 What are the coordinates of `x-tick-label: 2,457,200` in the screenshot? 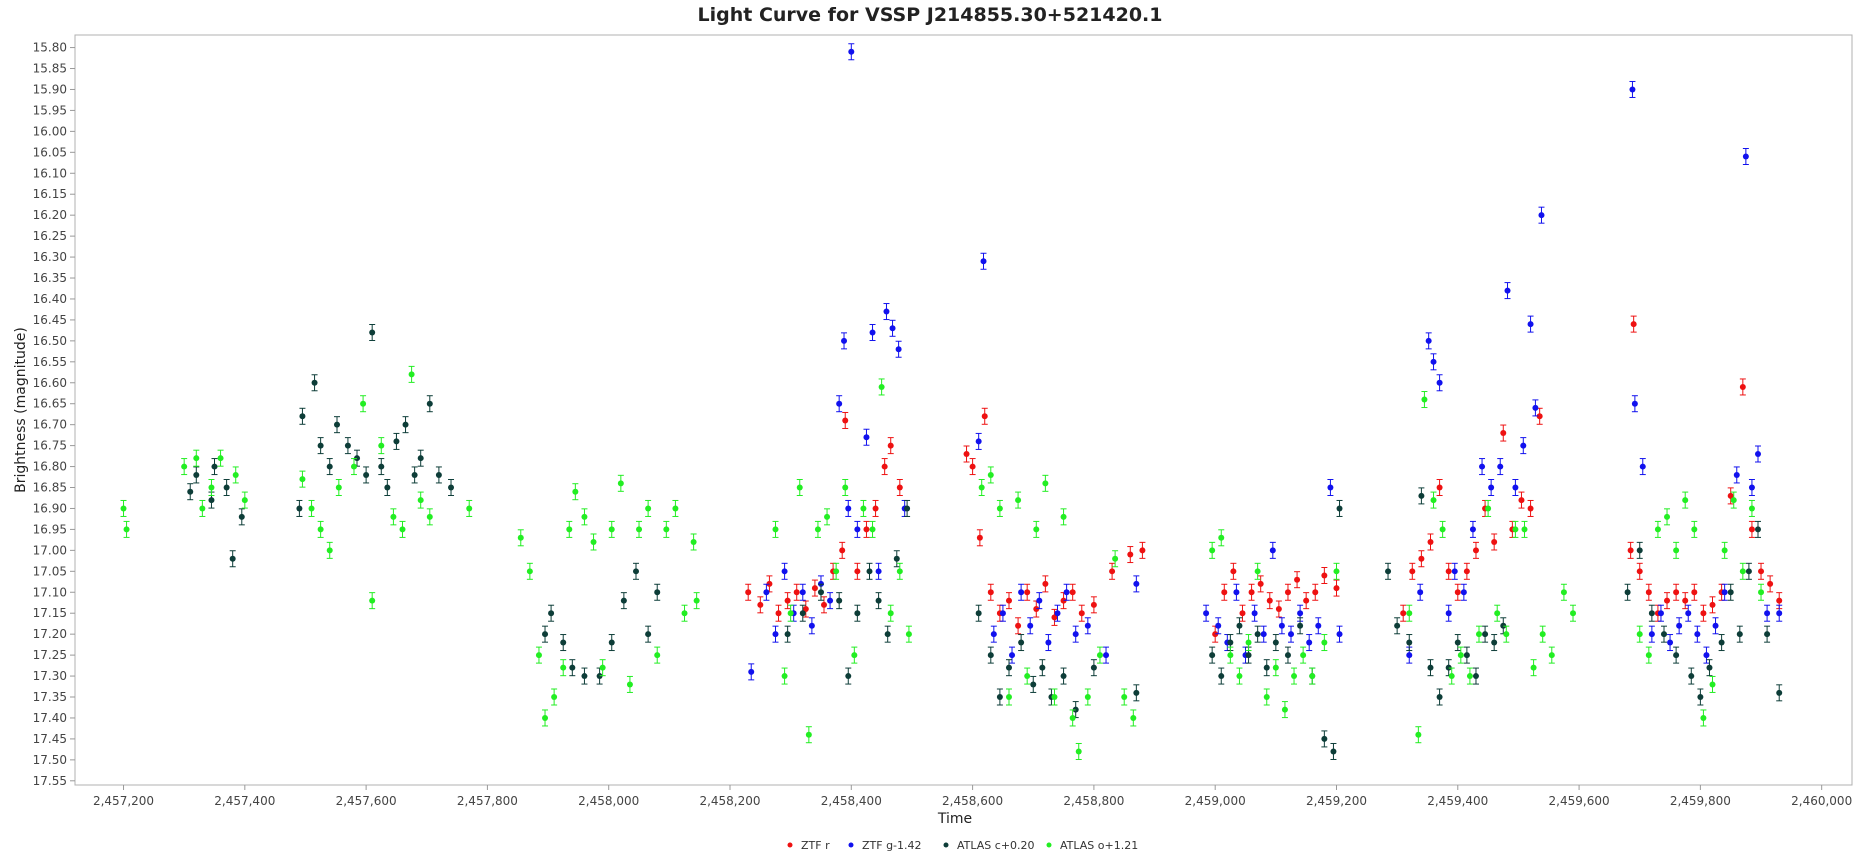 It's located at (123, 801).